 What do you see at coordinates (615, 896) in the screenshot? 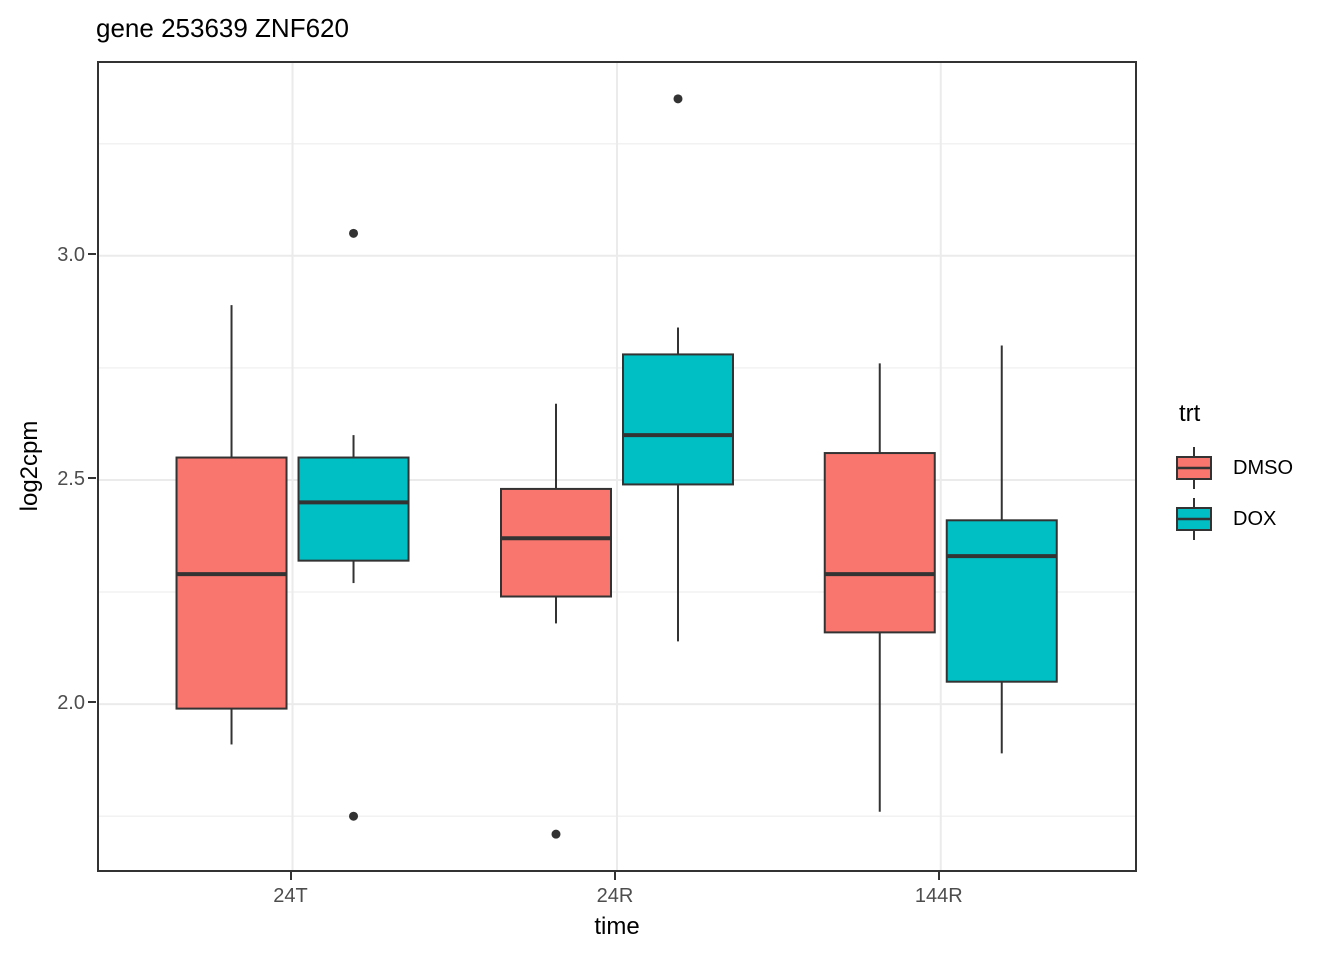
I see `x-tick-label: 24R` at bounding box center [615, 896].